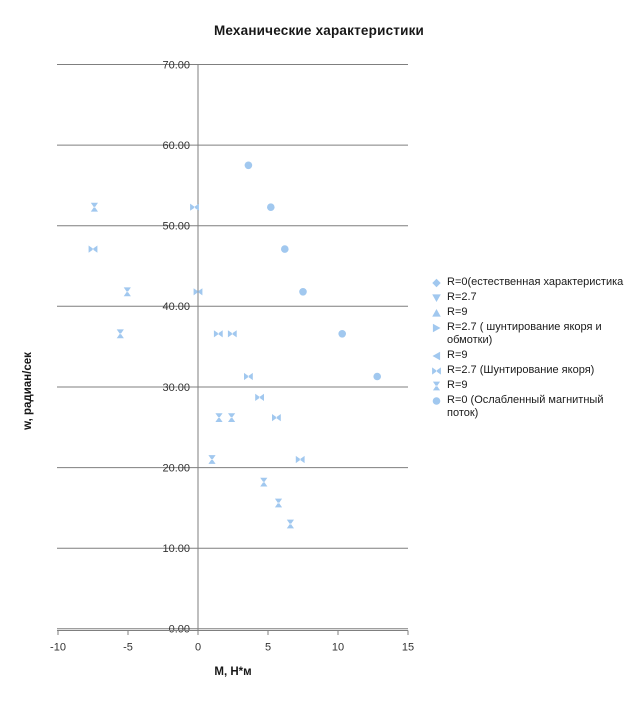 This screenshot has height=703, width=638. I want to click on y-axis-title: w, радиан/сек, so click(28, 391).